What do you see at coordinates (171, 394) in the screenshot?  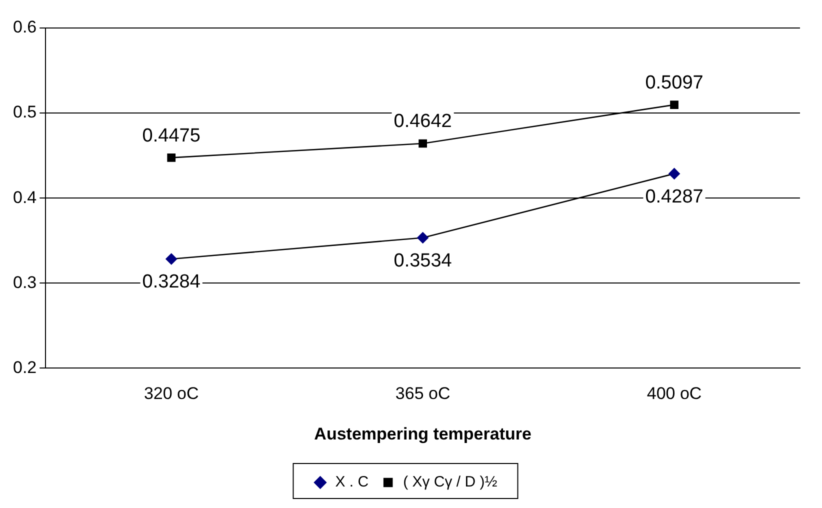 I see `x-tick-label: 320 oC` at bounding box center [171, 394].